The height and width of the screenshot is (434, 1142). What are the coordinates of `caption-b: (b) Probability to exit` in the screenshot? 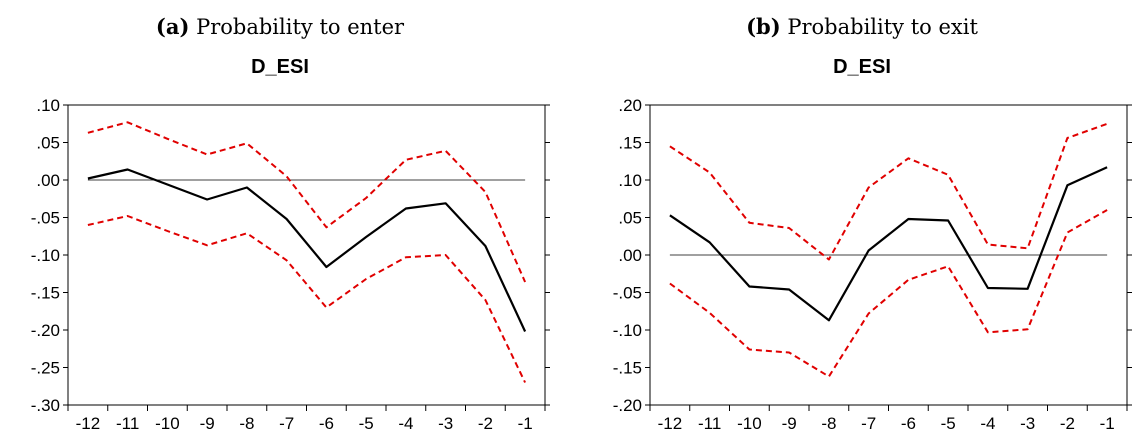 It's located at (862, 26).